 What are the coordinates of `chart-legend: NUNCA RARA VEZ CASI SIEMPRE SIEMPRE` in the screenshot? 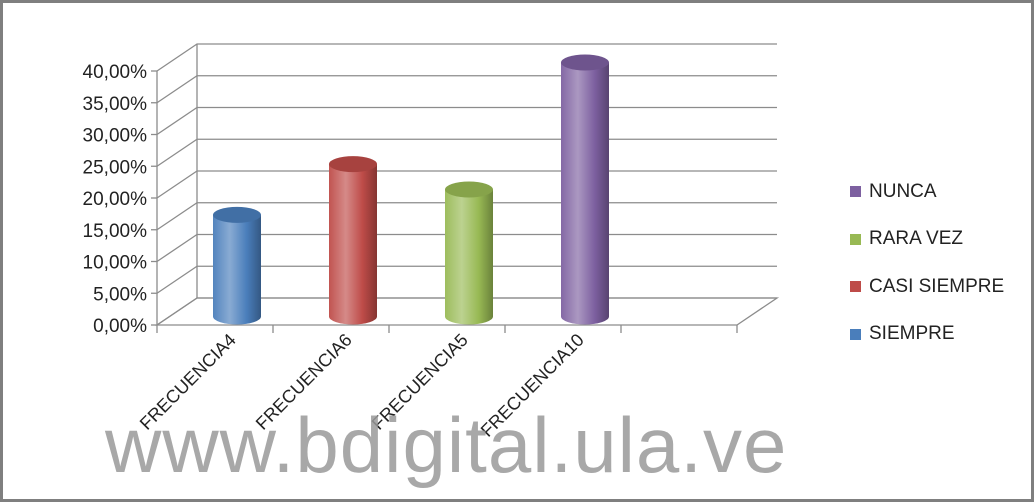 It's located at (940, 263).